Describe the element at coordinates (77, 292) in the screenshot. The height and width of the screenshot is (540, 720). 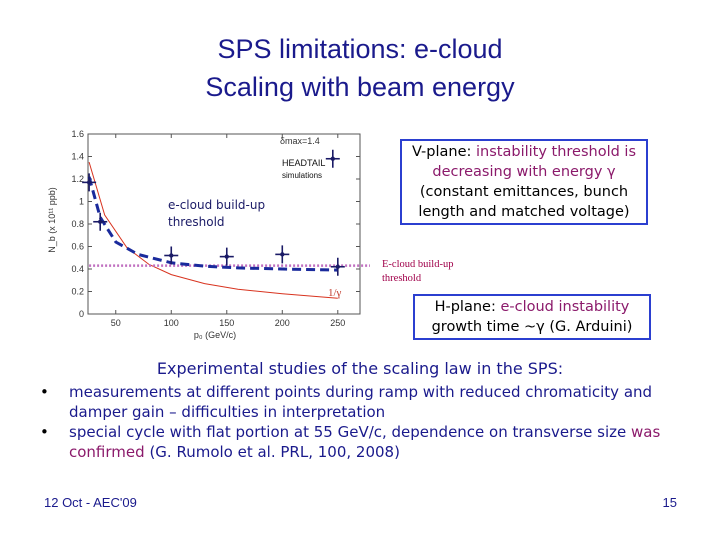
I see `y-tick-label: 0.2` at that location.